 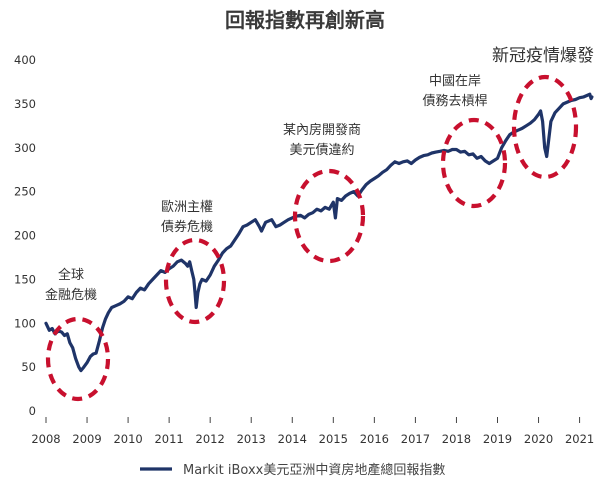 What do you see at coordinates (71, 275) in the screenshot?
I see `annotation-text: 全球` at bounding box center [71, 275].